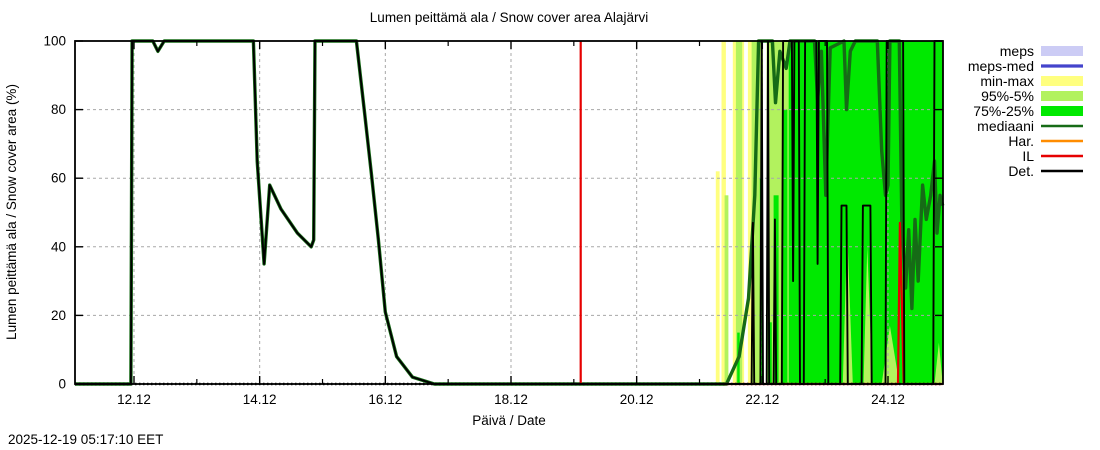  I want to click on legend-label: meps, so click(1017, 51).